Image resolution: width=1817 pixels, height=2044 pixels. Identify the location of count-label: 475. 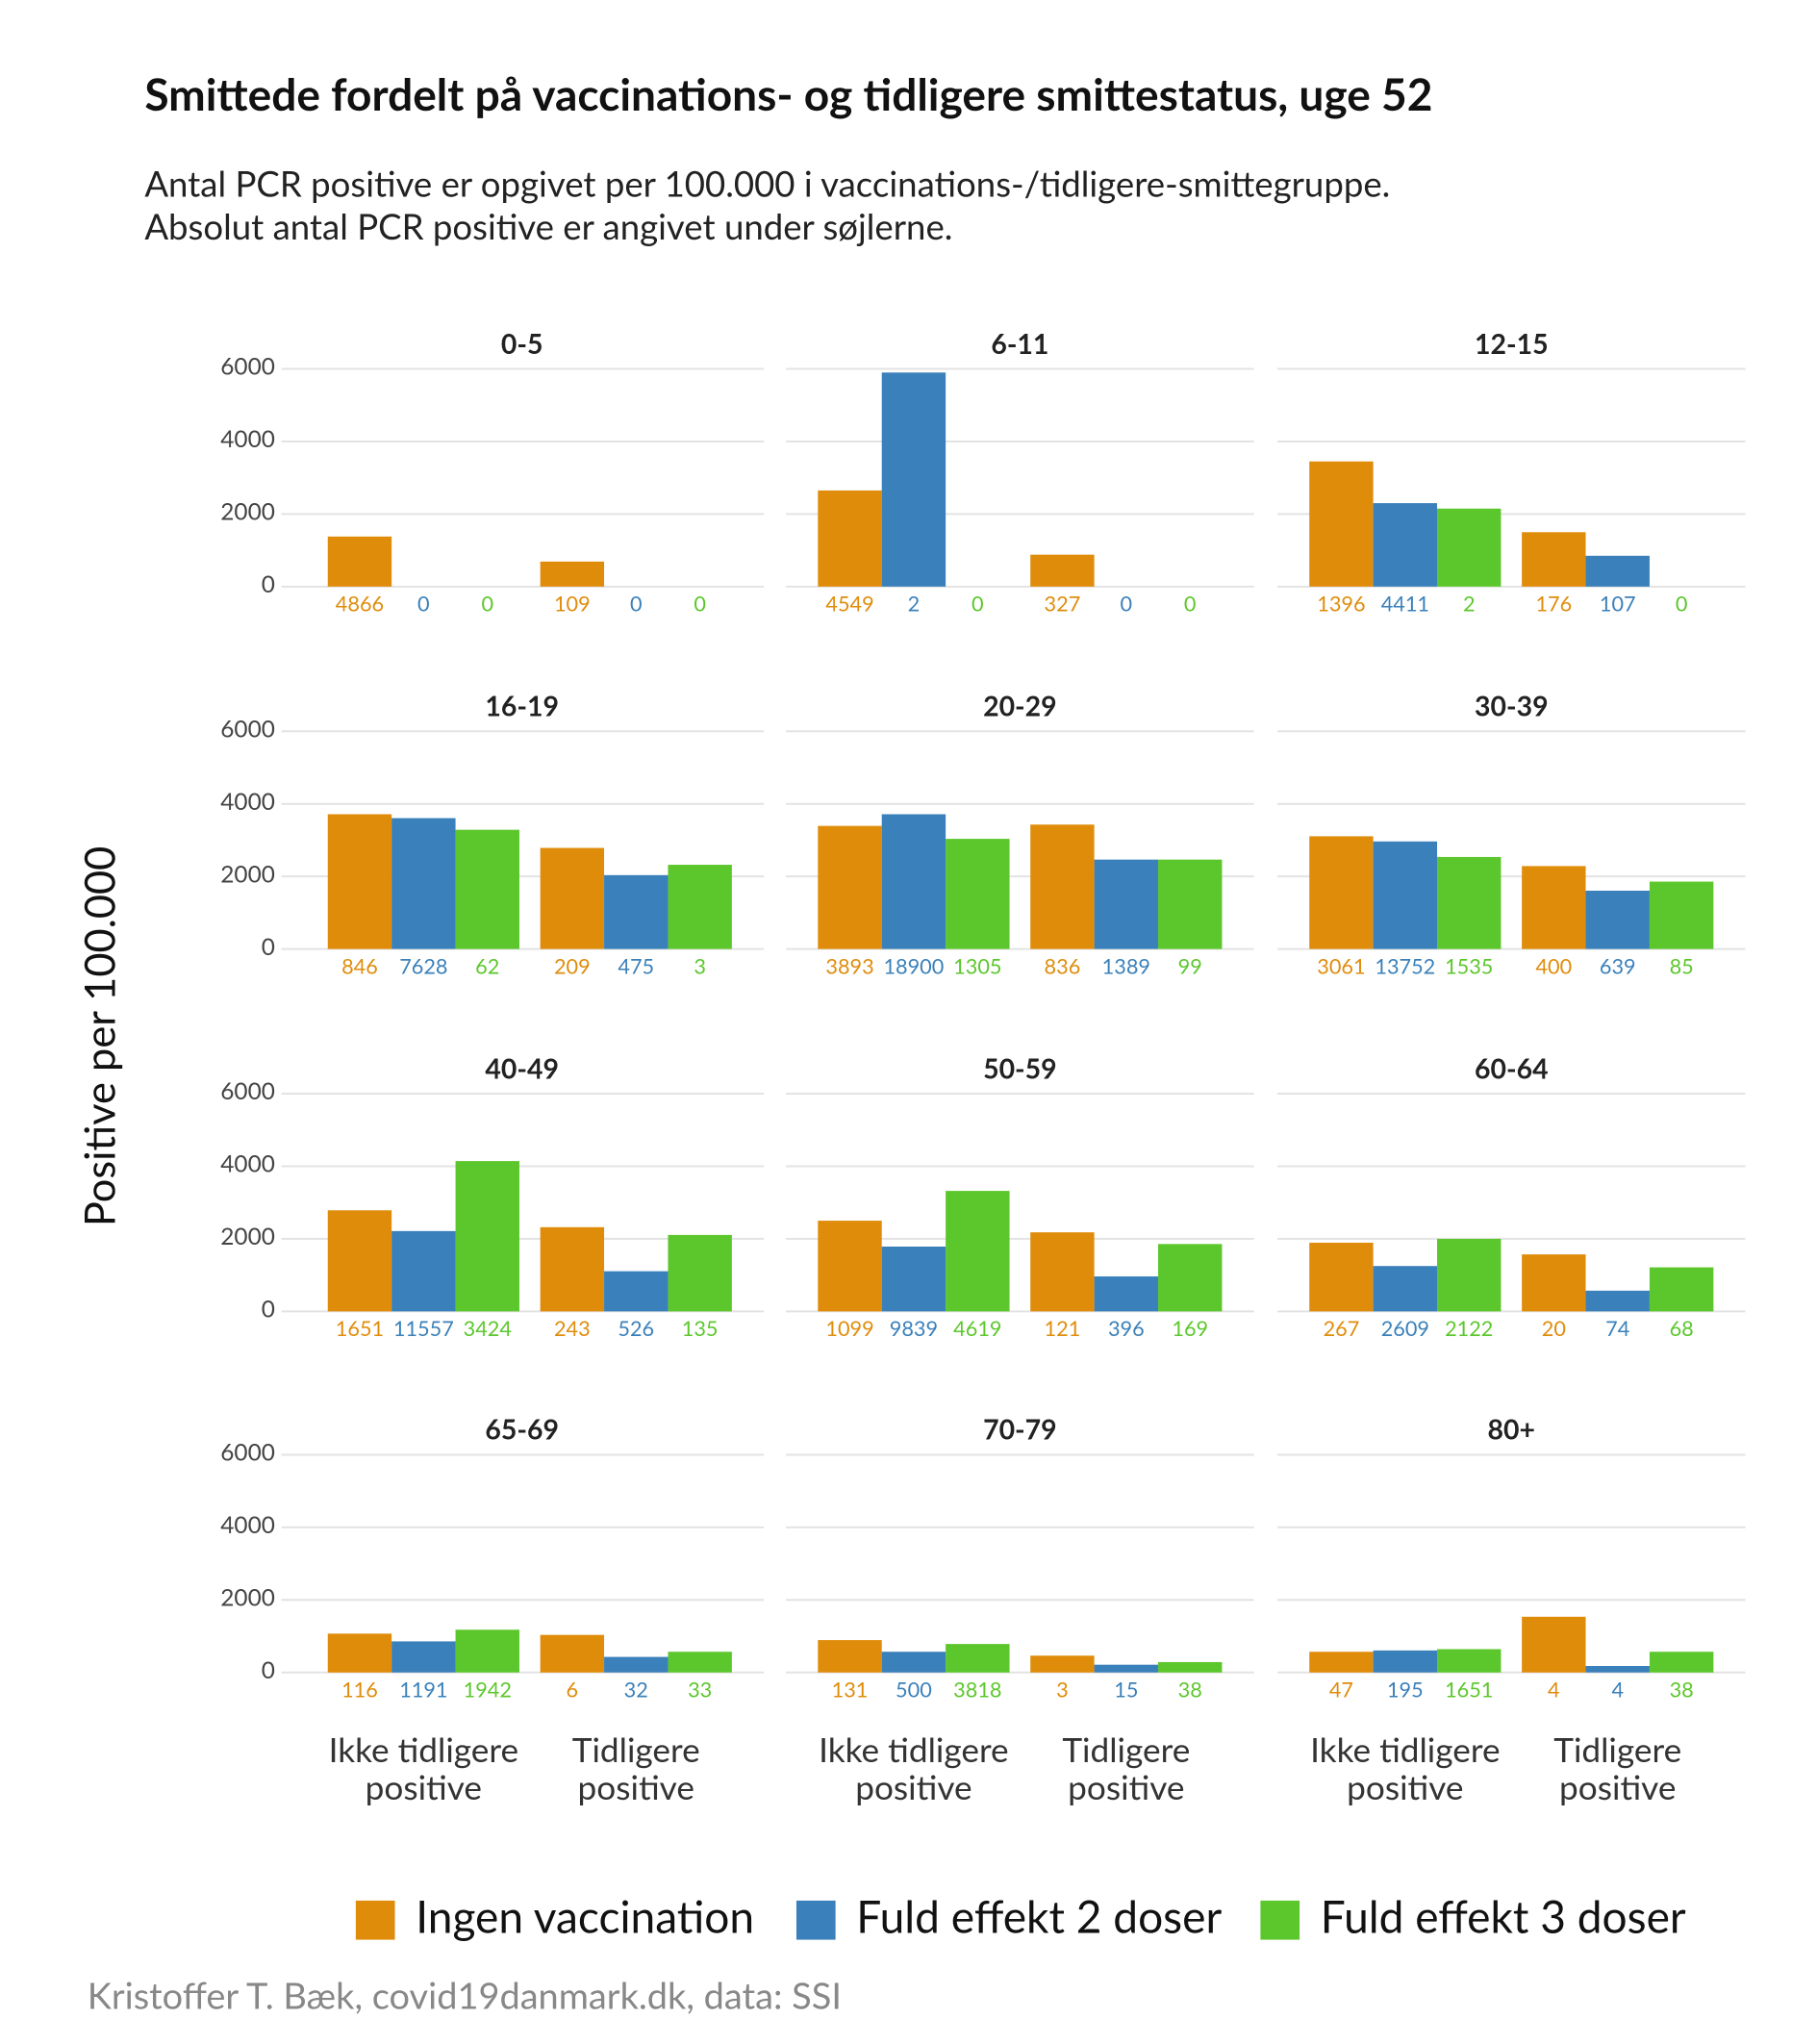
(636, 965).